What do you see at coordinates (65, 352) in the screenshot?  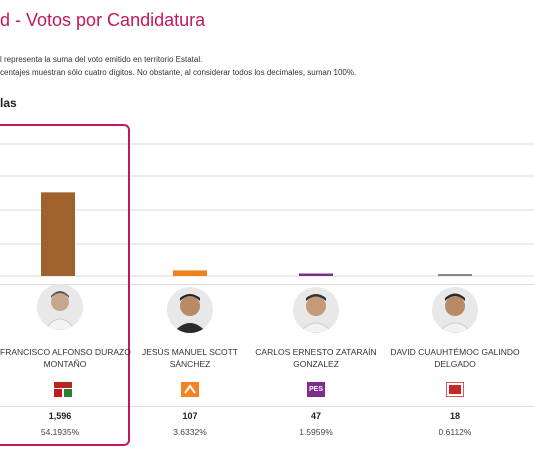 I see `candidate-name-line1: FRANCISCO ALFONSO DURAZO` at bounding box center [65, 352].